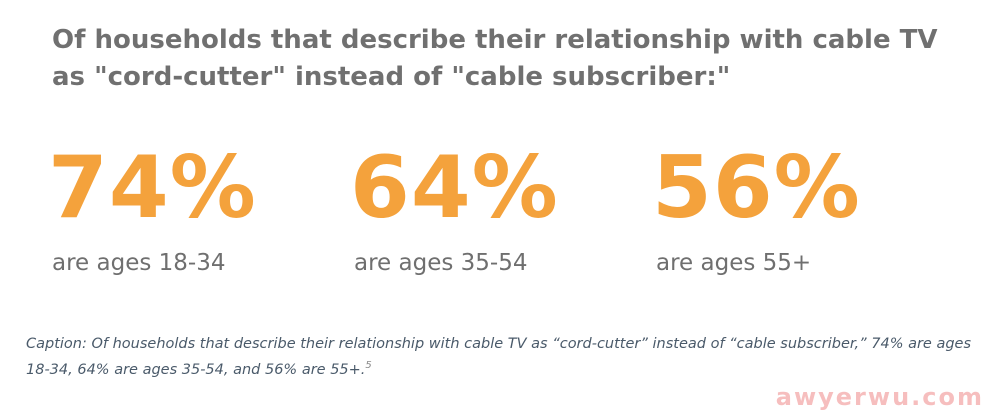  I want to click on stat-55-plus: 56% are ages 55+, so click(802, 209).